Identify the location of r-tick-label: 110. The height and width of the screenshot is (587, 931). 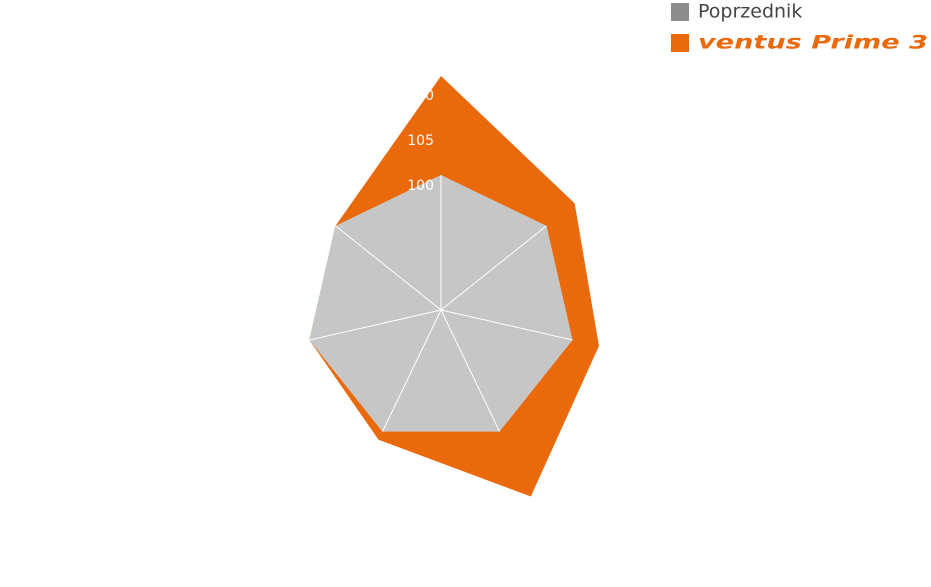
(420, 96).